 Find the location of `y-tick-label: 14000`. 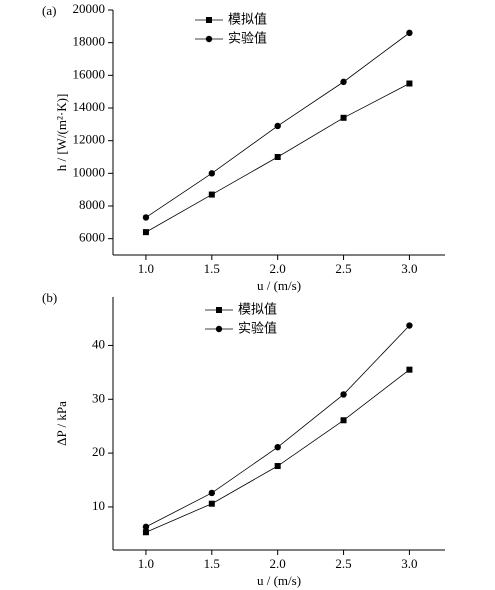

y-tick-label: 14000 is located at coordinates (89, 106).